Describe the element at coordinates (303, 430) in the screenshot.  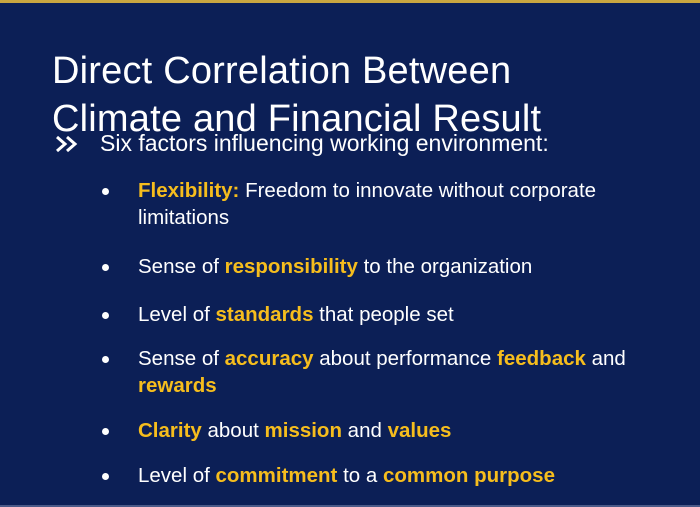
I see `highlight-term: mission` at that location.